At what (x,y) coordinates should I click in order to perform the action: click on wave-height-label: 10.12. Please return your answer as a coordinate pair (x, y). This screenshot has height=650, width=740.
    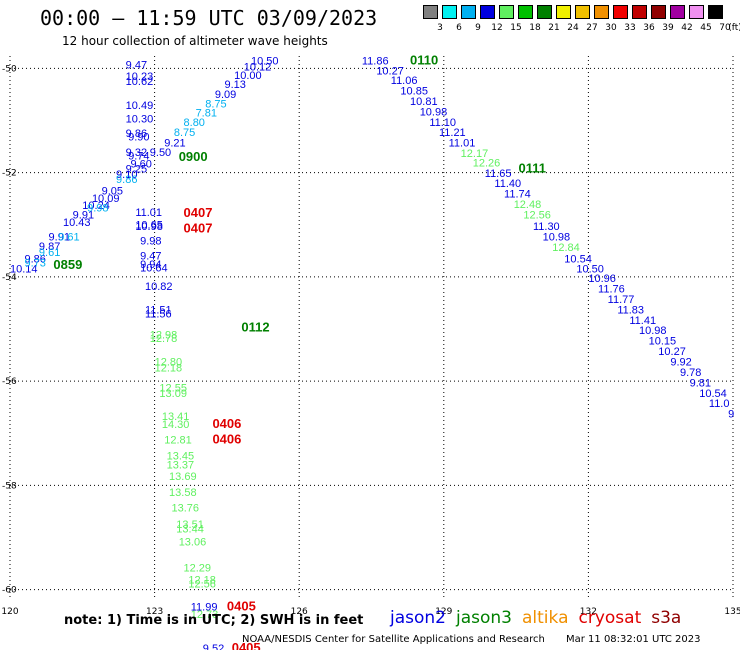
    Looking at the image, I should click on (258, 68).